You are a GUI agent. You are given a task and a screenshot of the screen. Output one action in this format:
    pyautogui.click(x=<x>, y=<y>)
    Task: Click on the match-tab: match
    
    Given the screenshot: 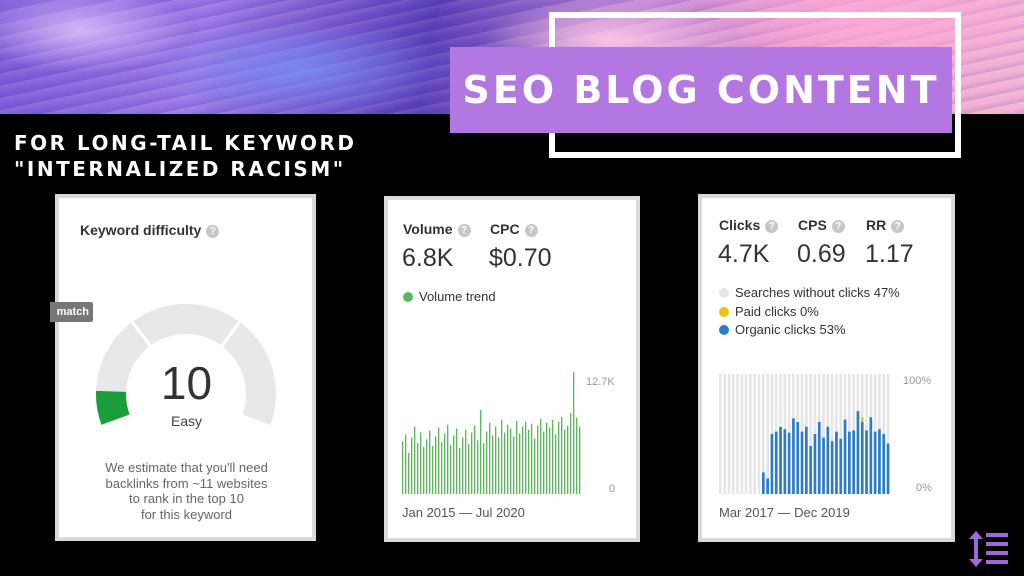 What is the action you would take?
    pyautogui.click(x=71, y=312)
    